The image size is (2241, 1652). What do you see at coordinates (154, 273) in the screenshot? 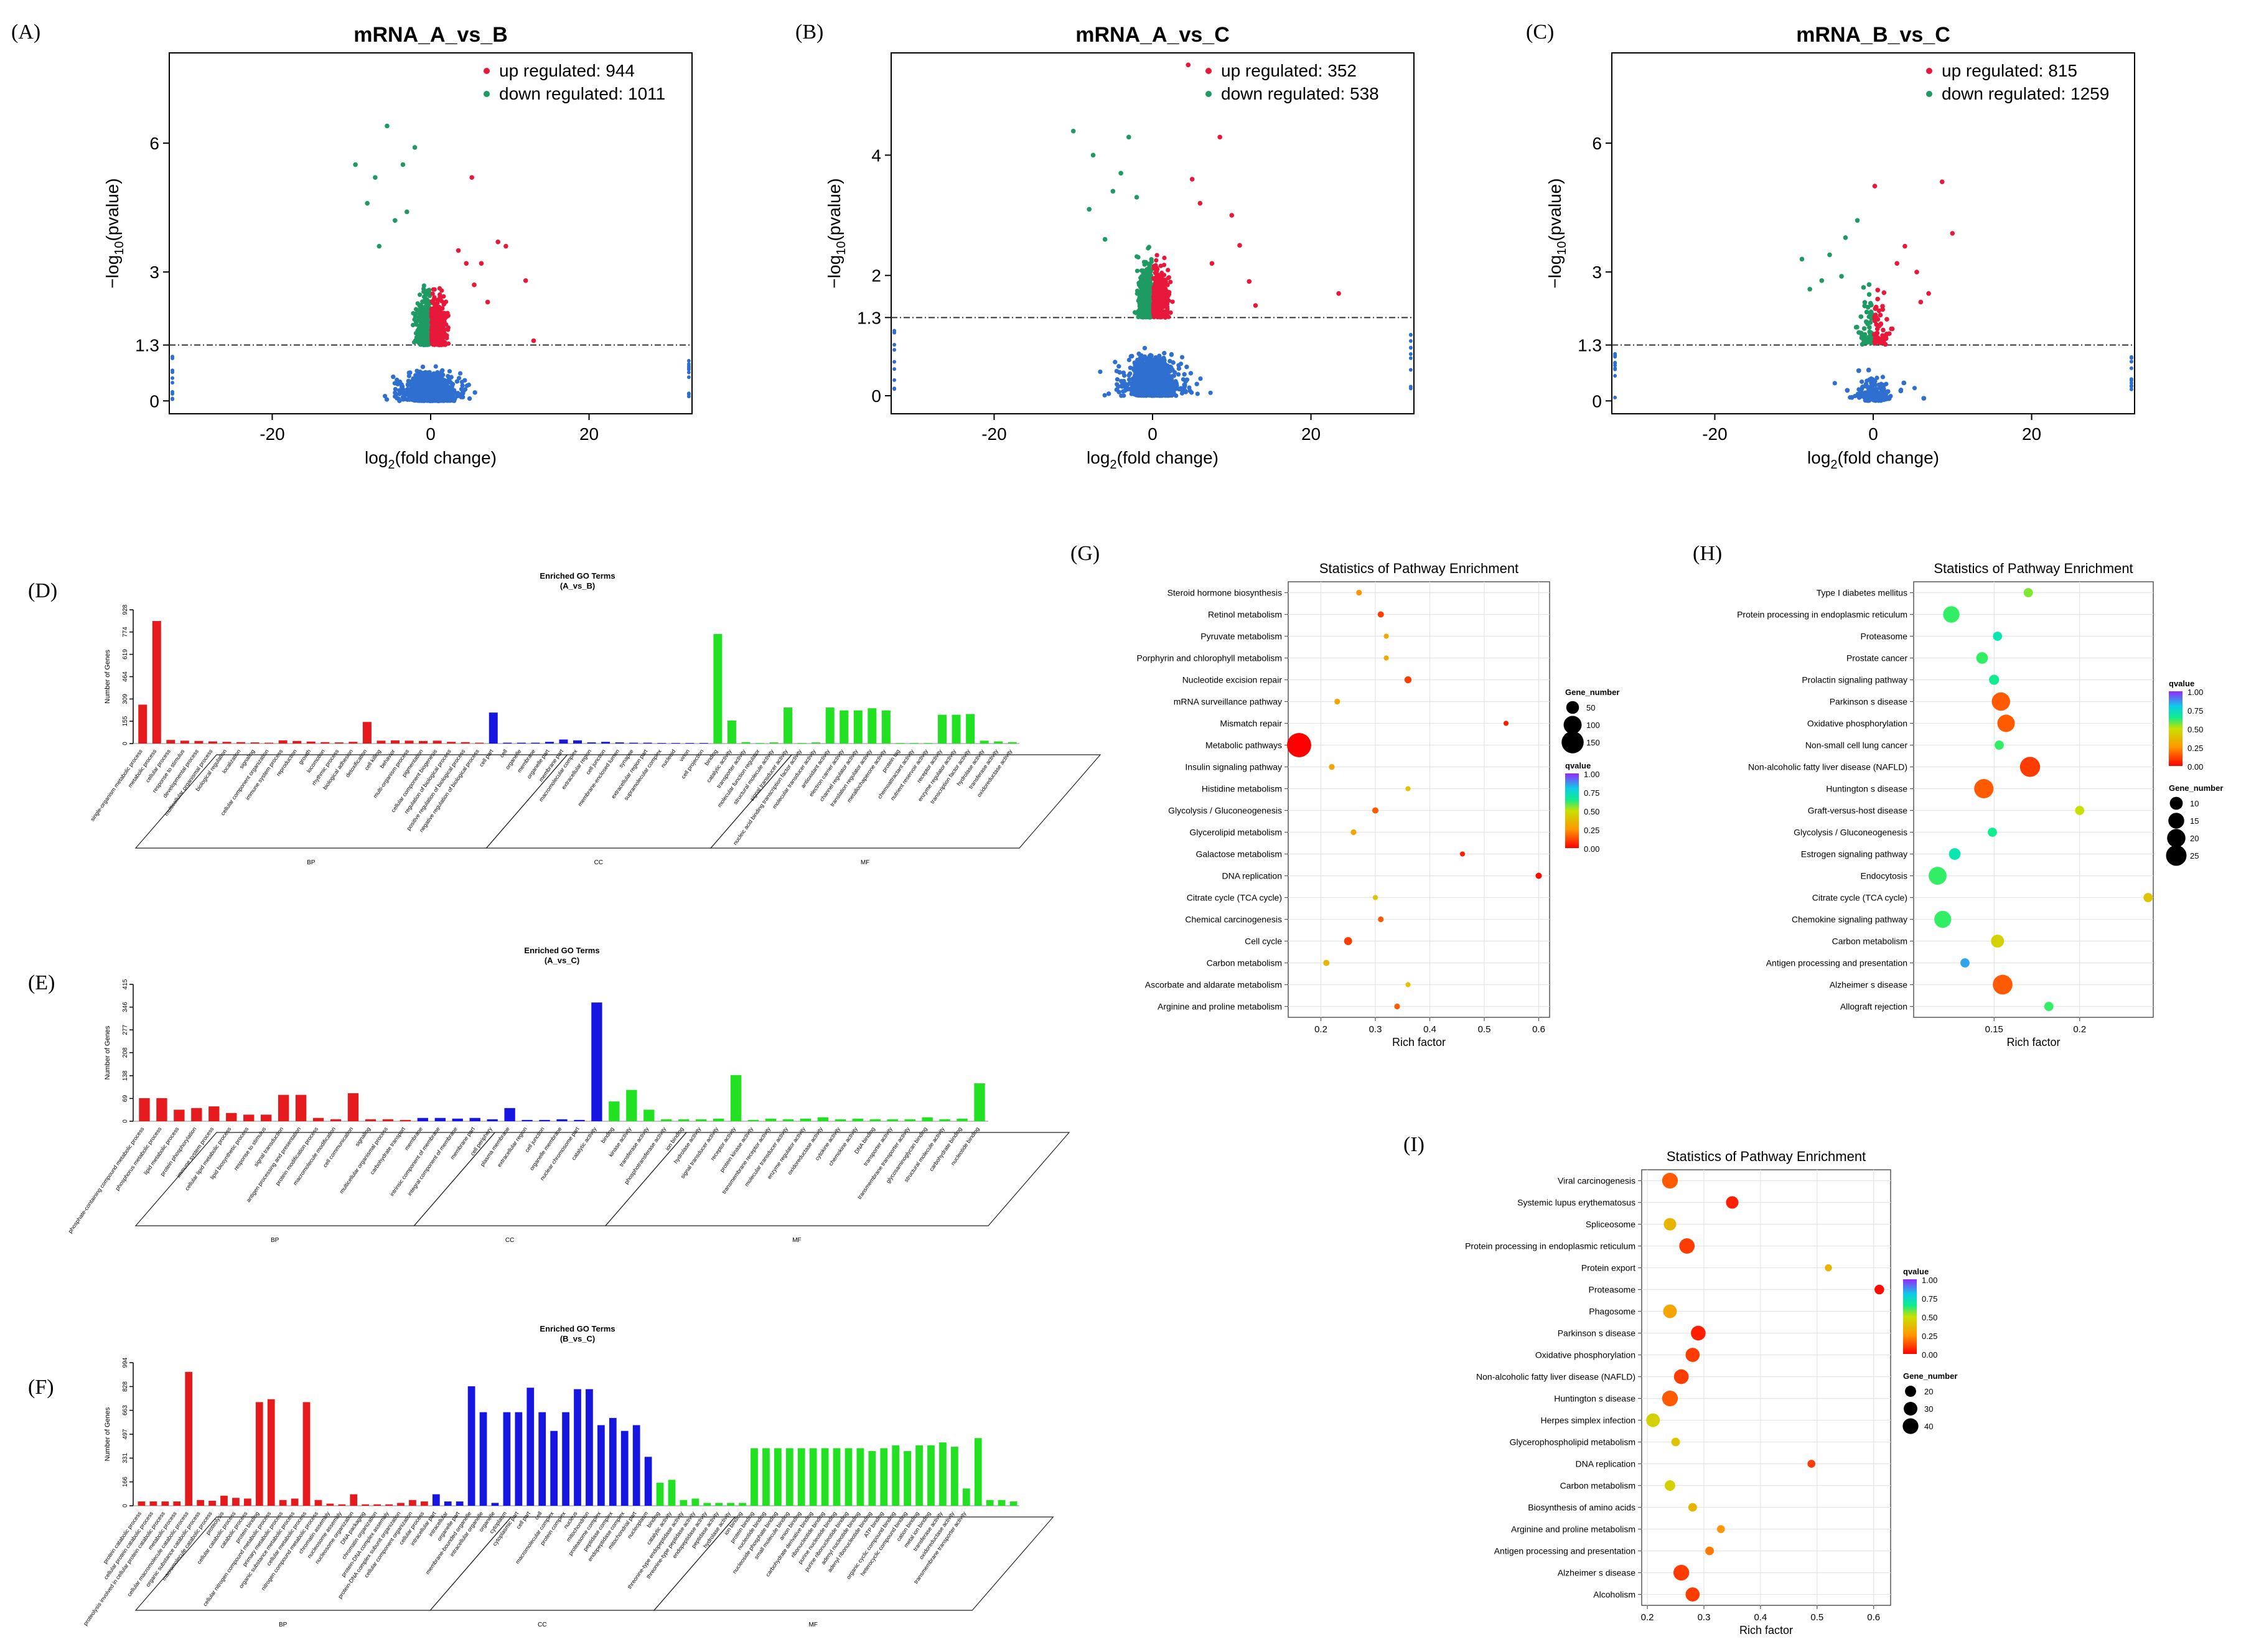
I see `y-tick-label: 3` at bounding box center [154, 273].